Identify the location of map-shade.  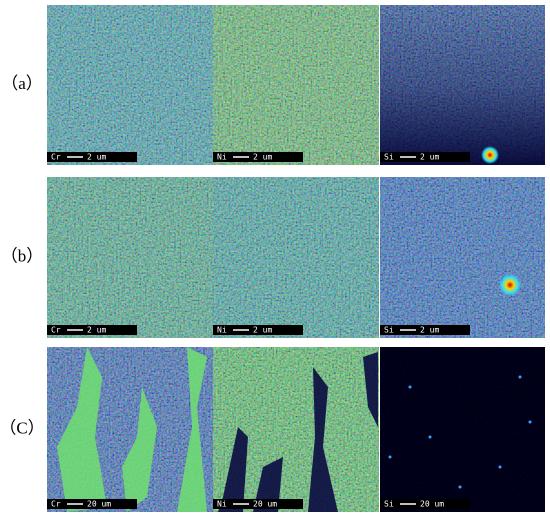
(462, 85).